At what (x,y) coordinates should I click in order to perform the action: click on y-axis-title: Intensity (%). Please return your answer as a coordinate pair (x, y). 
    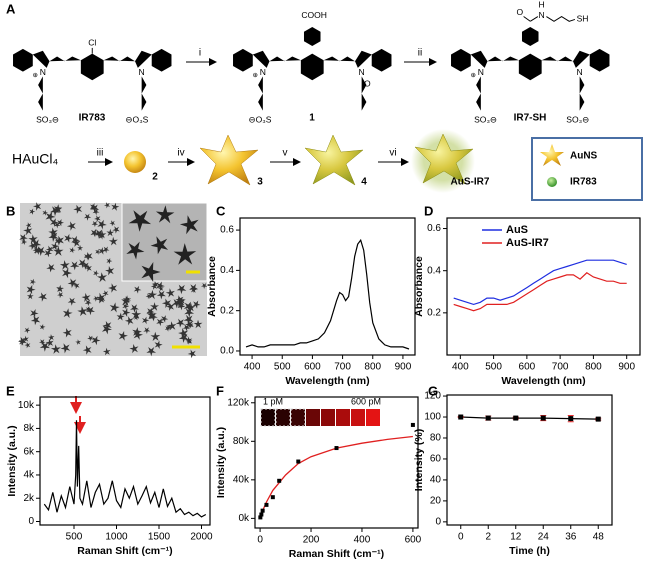
    Looking at the image, I should click on (419, 460).